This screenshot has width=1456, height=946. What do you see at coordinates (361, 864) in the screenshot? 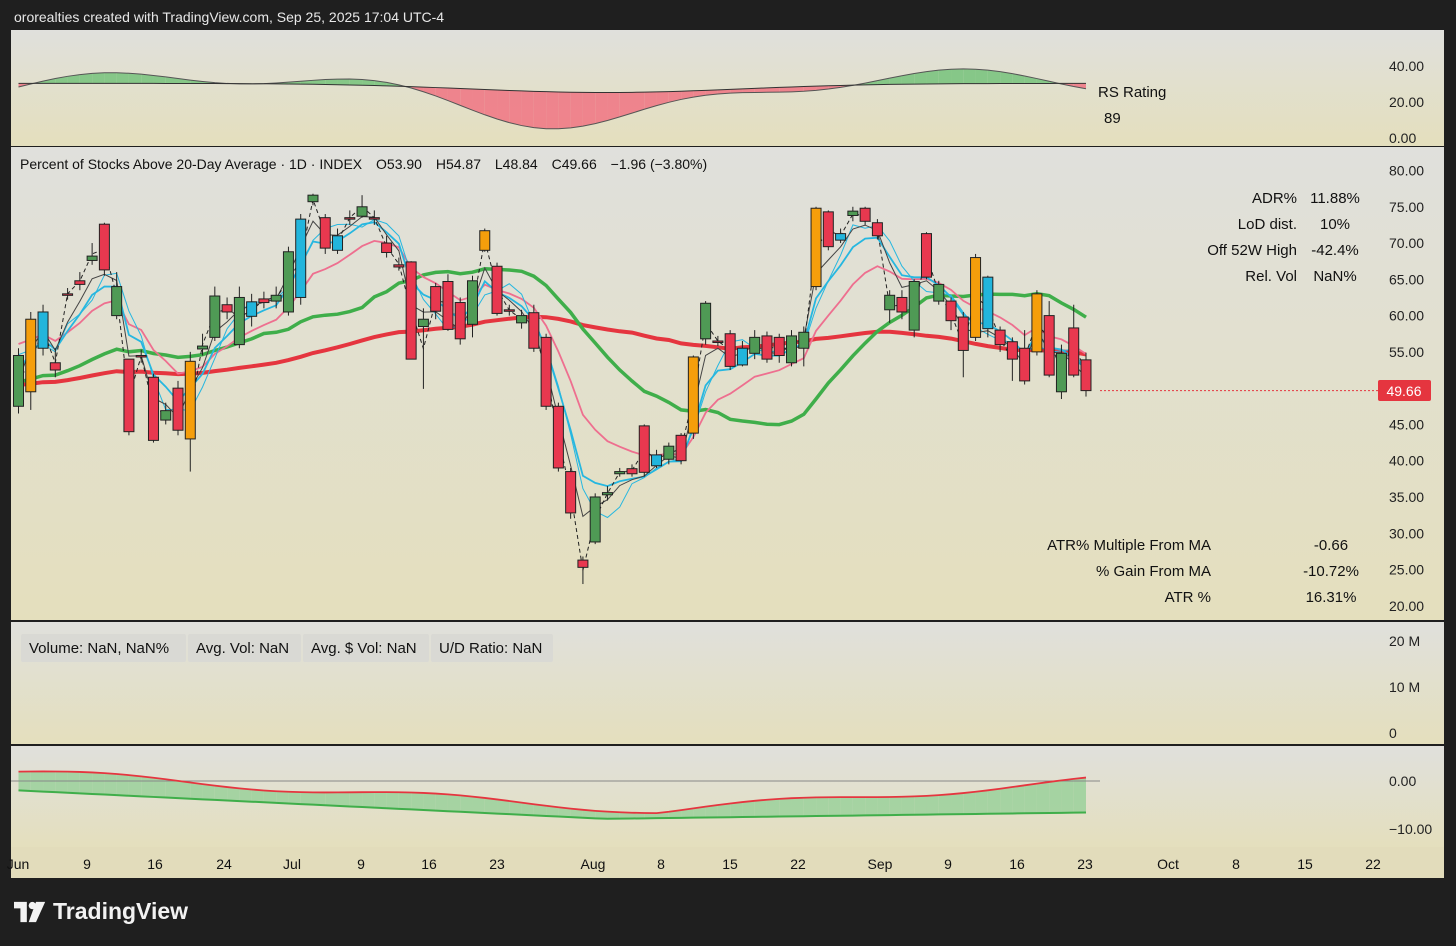
I see `x-tick: 9` at bounding box center [361, 864].